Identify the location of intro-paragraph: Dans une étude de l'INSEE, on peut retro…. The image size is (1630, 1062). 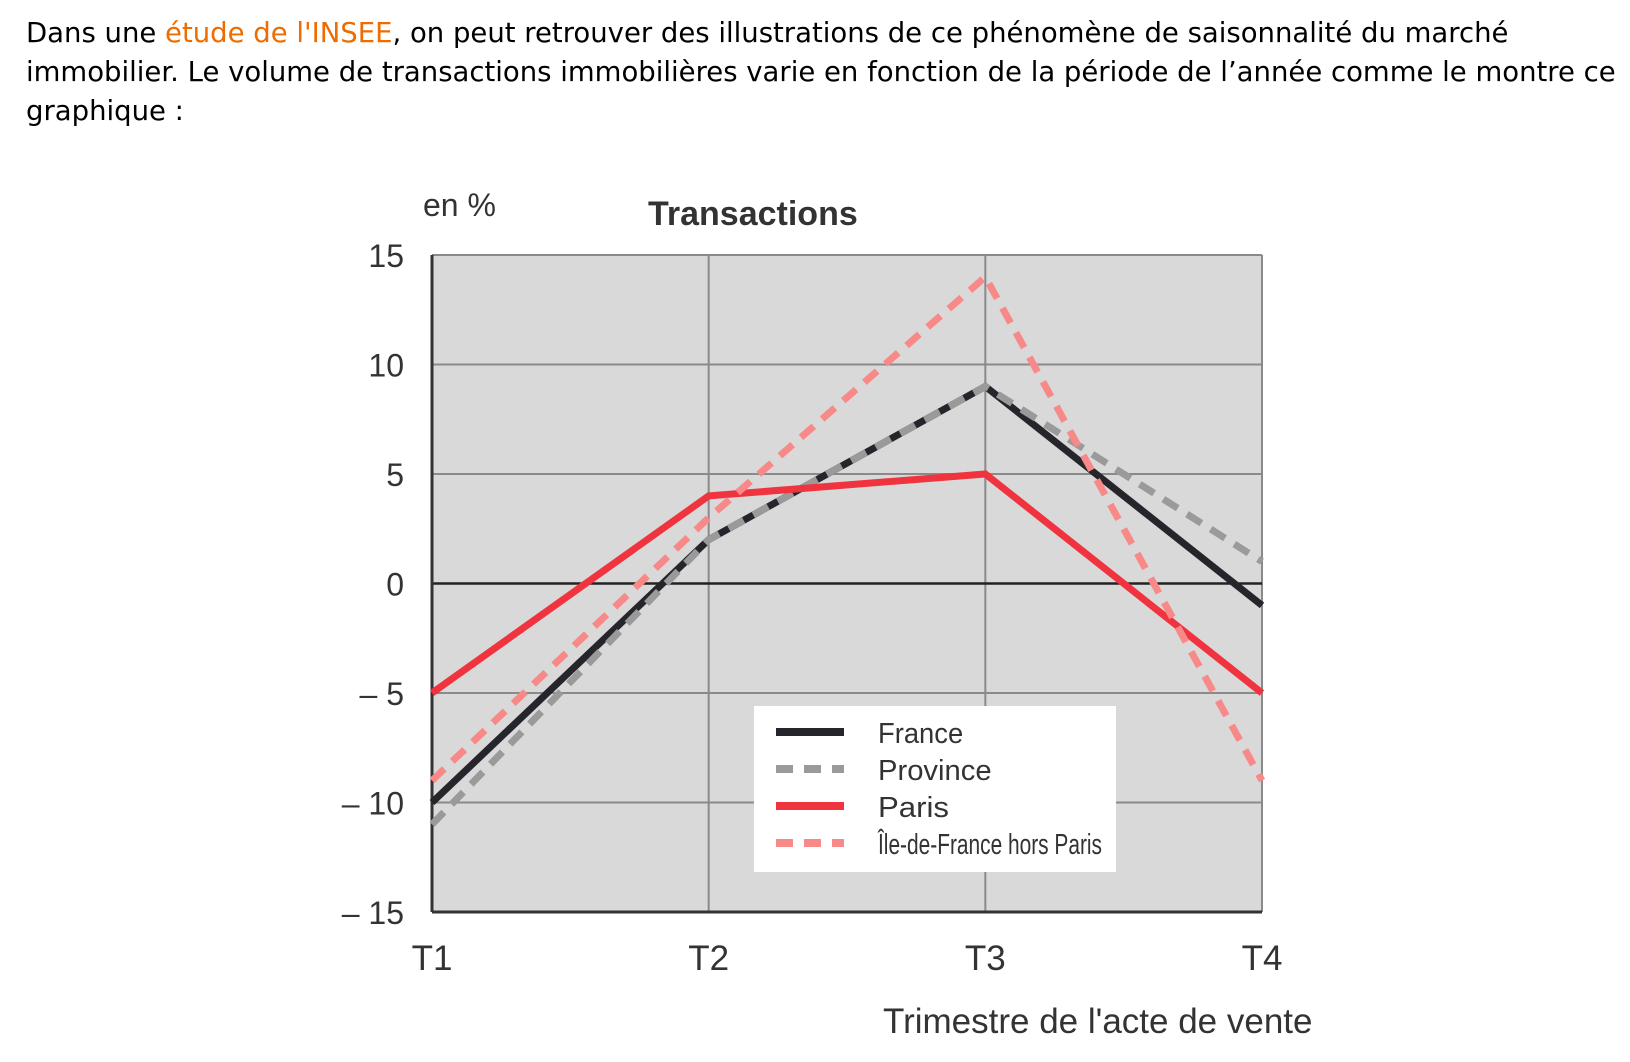
(821, 72).